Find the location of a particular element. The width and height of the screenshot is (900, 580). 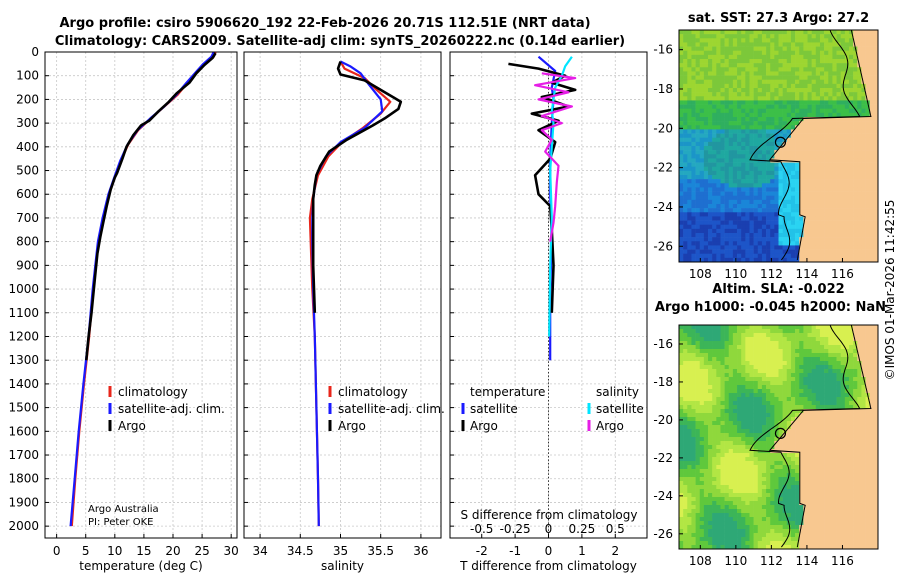

map-cells is located at coordinates (779, 146).